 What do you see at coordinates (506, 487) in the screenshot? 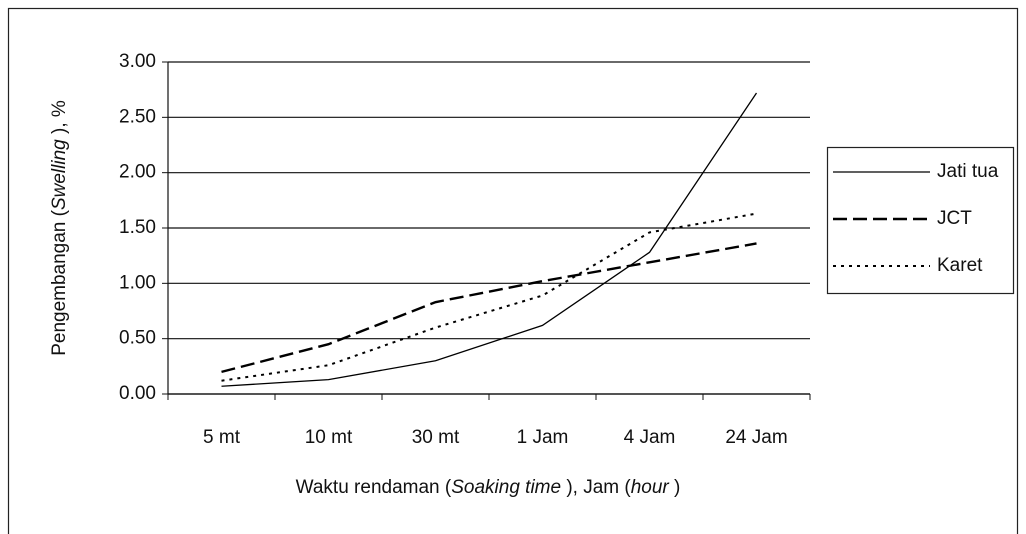
I see `x-axis-label-part: Soaking time` at bounding box center [506, 487].